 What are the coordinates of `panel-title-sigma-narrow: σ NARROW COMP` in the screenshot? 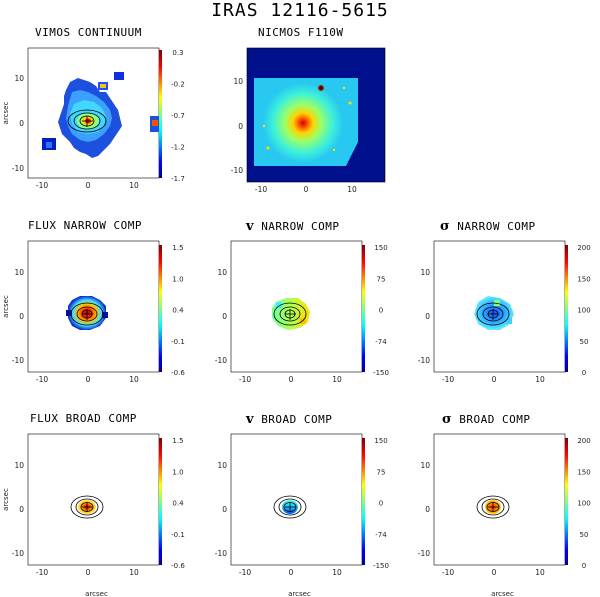 It's located at (488, 226).